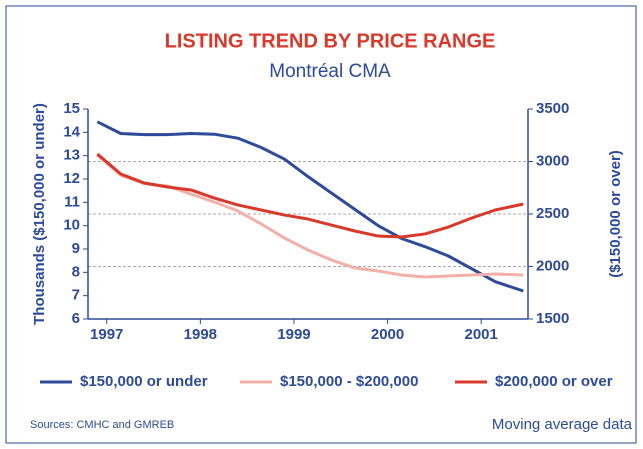 Image resolution: width=643 pixels, height=449 pixels. Describe the element at coordinates (102, 425) in the screenshot. I see `source-note: Sources: CMHC and GMREB` at that location.